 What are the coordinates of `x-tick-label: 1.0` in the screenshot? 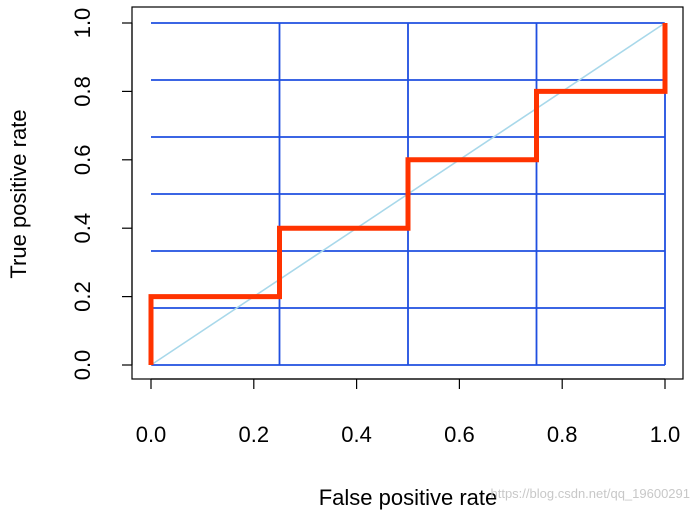 It's located at (665, 434).